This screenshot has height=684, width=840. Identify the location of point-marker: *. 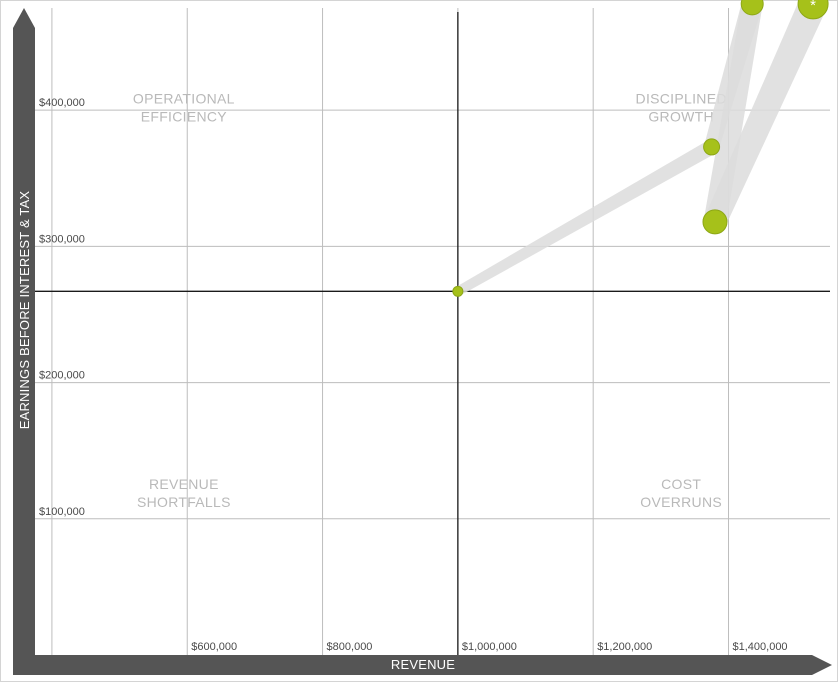
(813, 7).